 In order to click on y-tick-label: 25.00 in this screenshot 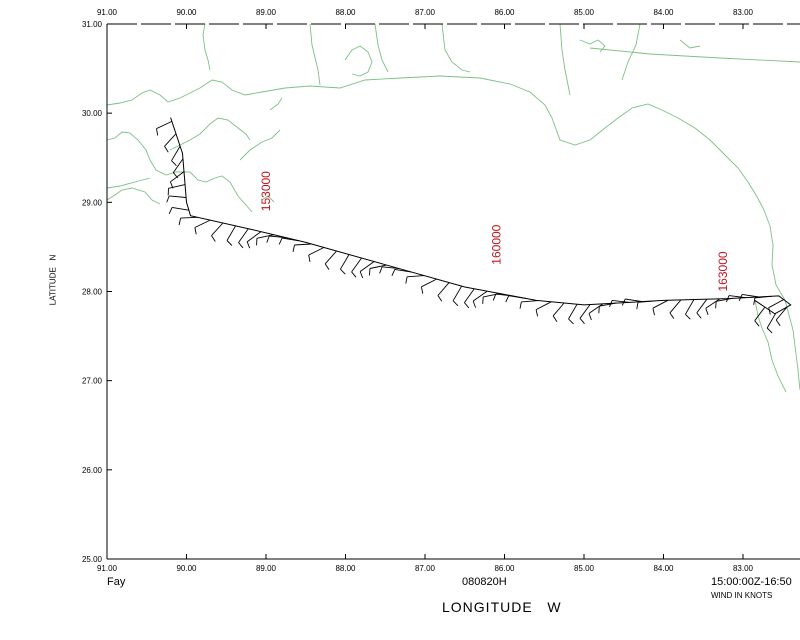, I will do `click(92, 559)`.